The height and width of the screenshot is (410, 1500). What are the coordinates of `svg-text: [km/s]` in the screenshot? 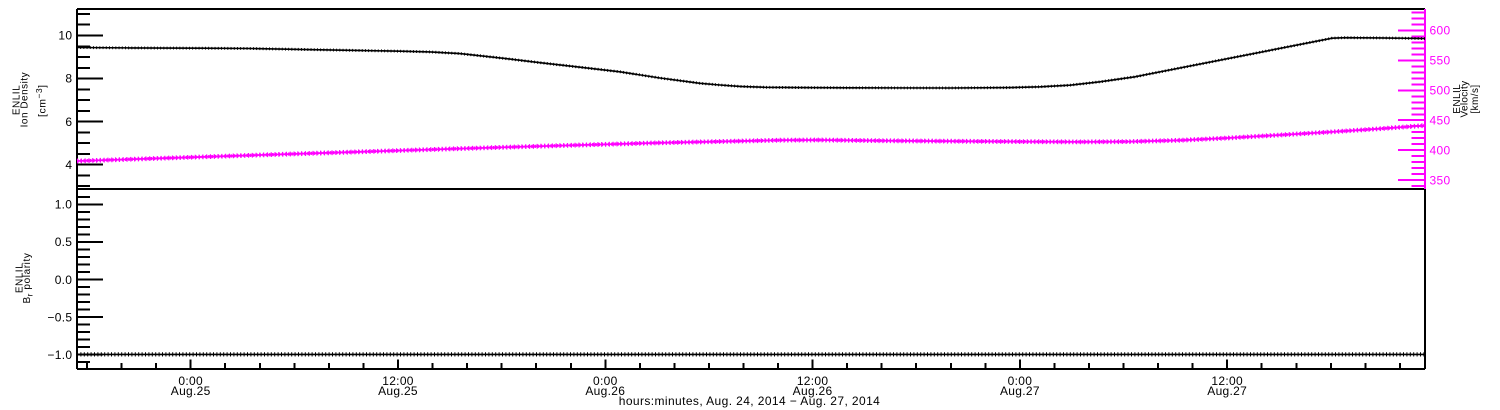 It's located at (1475, 98).